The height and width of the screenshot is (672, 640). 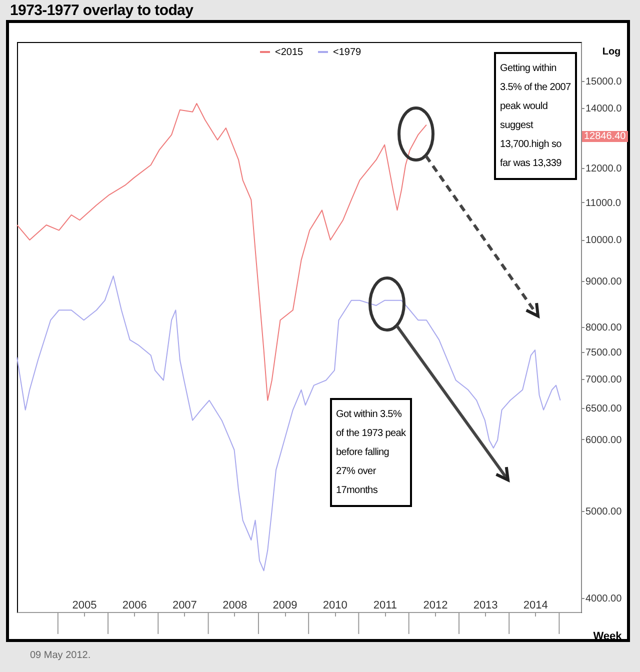 What do you see at coordinates (134, 606) in the screenshot?
I see `x-tick-label: 2006` at bounding box center [134, 606].